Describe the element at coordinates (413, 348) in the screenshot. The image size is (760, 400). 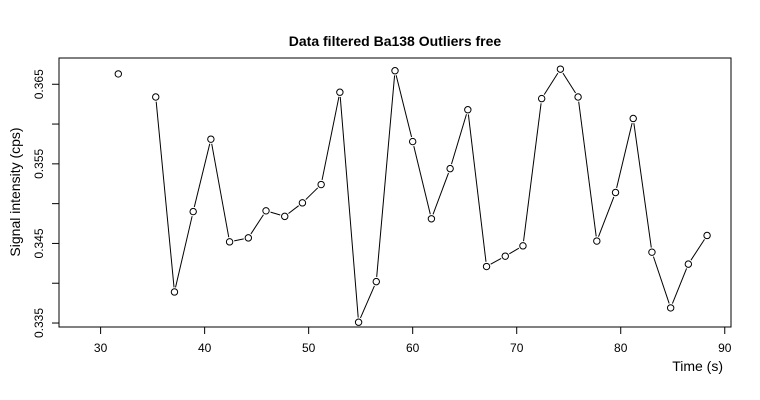
I see `x-tick-label: 60` at that location.